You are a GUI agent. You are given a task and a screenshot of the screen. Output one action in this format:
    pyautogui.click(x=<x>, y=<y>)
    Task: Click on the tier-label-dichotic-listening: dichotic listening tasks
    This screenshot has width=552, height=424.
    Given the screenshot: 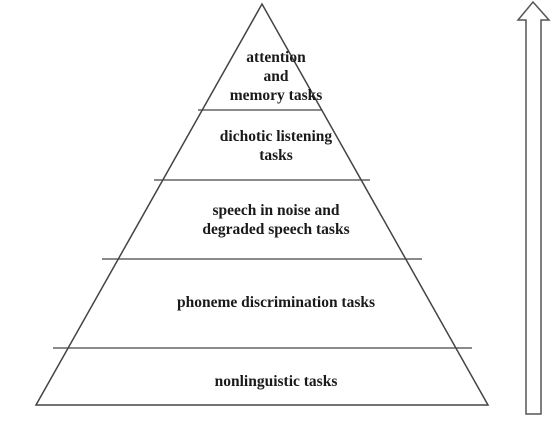 What is the action you would take?
    pyautogui.click(x=276, y=146)
    